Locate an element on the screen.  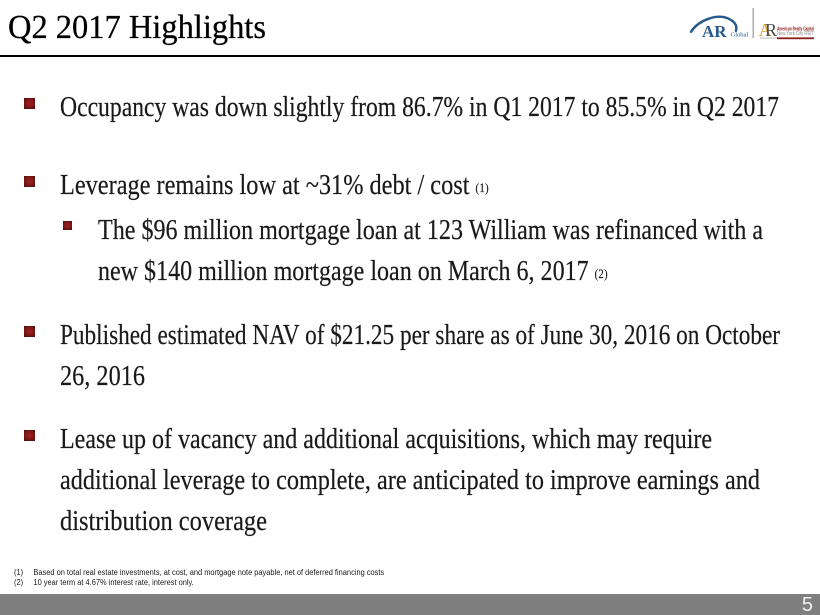
svg-text: Global is located at coordinates (740, 35).